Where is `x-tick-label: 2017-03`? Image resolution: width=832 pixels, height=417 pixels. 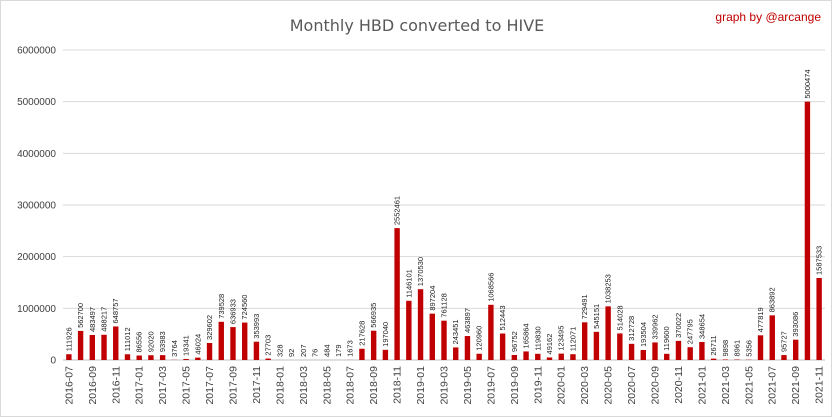
x-tick-label: 2017-03 is located at coordinates (163, 385).